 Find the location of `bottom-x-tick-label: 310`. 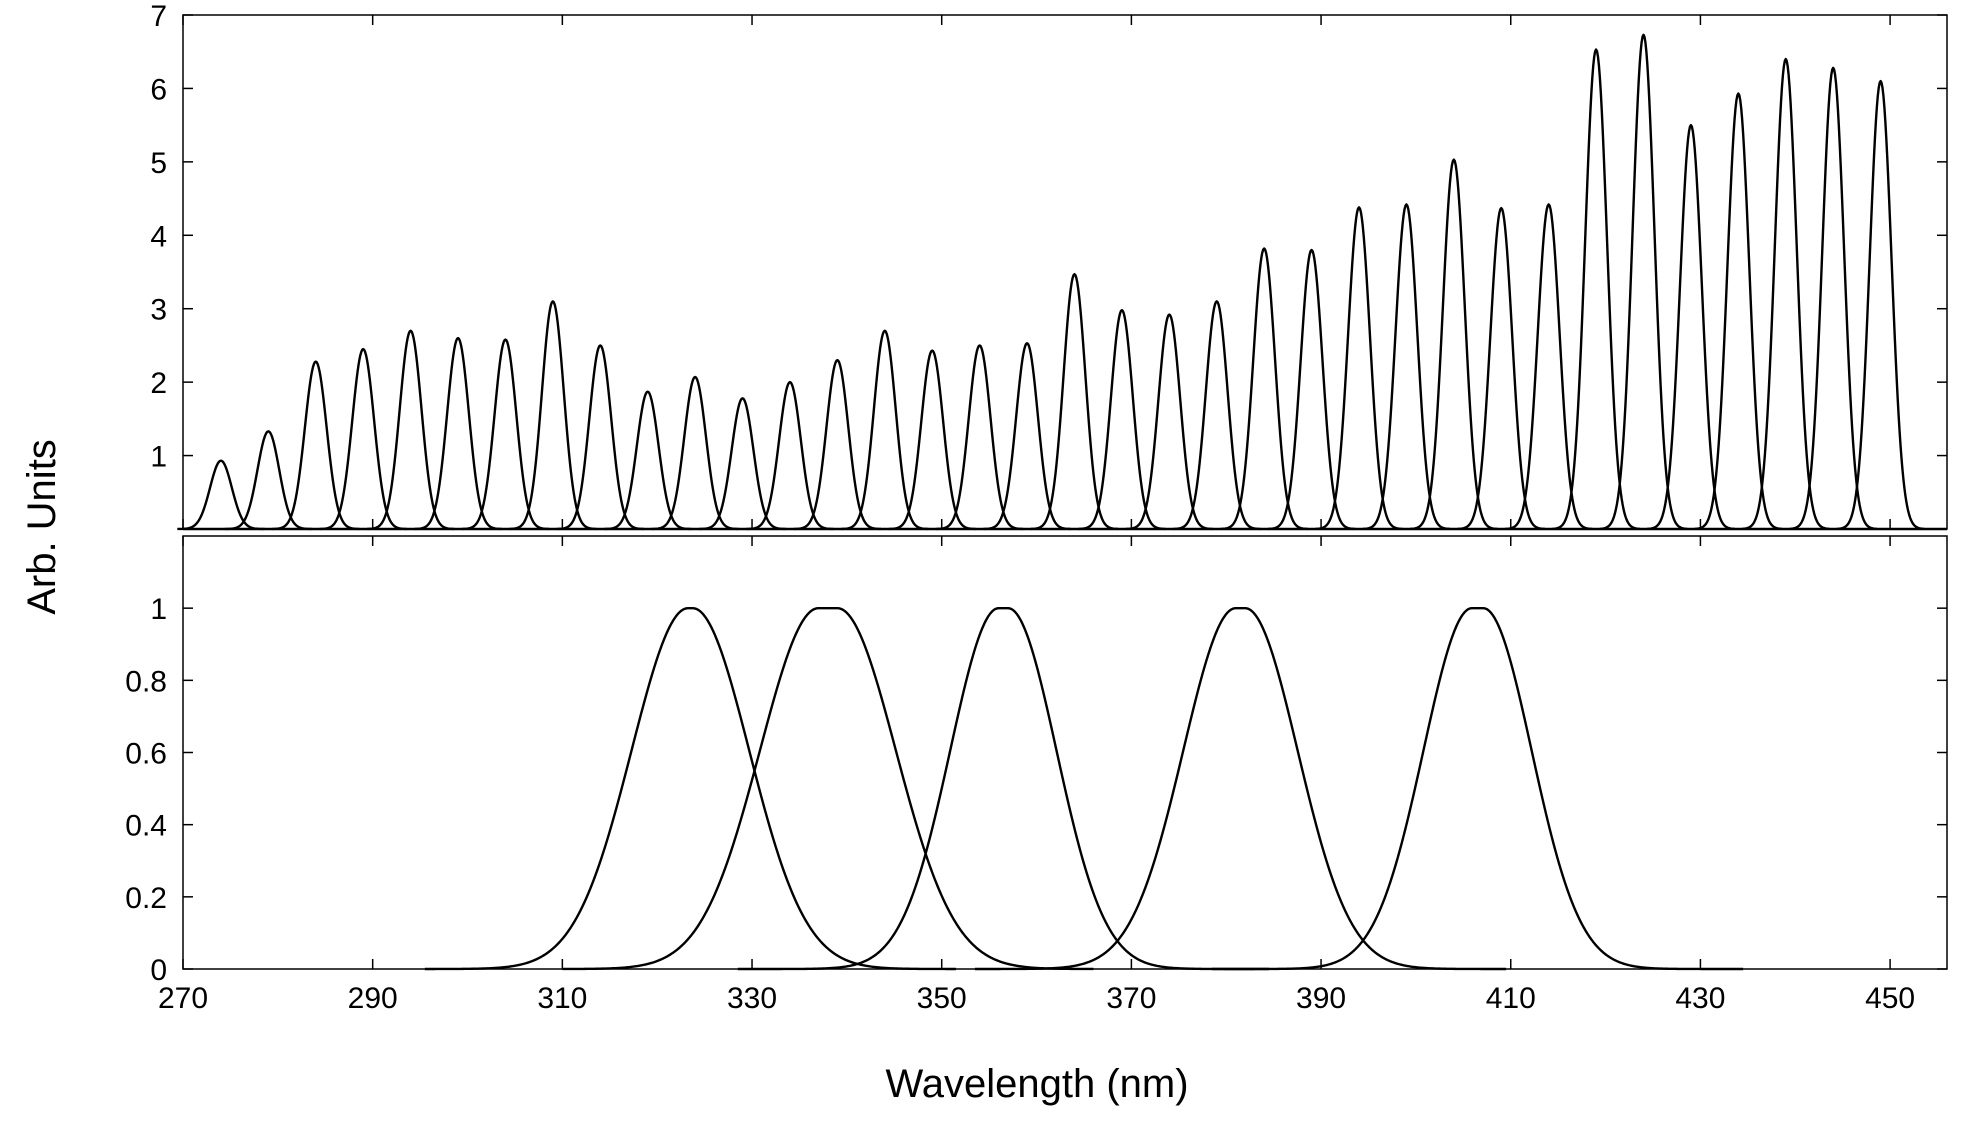

bottom-x-tick-label: 310 is located at coordinates (562, 998).